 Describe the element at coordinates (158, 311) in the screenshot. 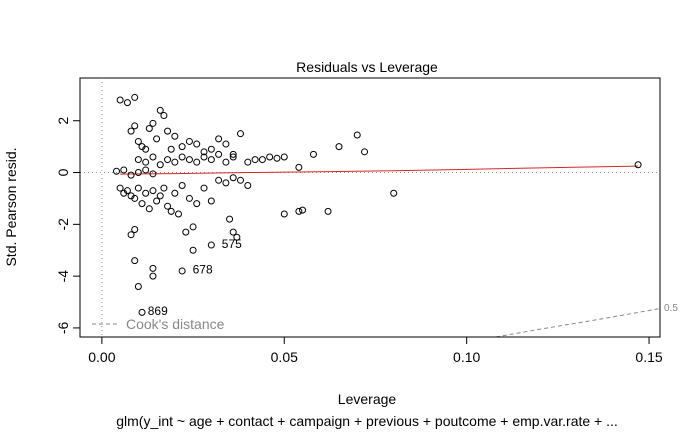

I see `point-label: 869` at that location.